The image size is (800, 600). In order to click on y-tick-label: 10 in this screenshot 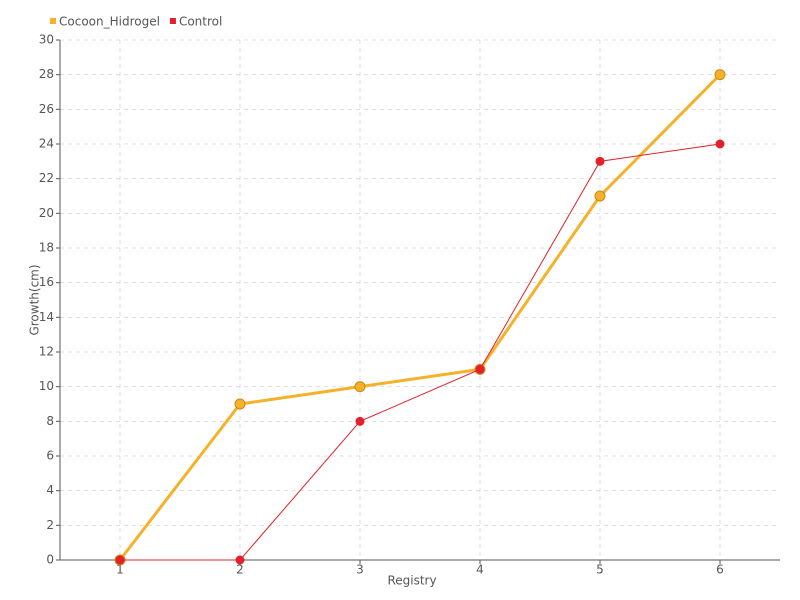, I will do `click(46, 386)`.